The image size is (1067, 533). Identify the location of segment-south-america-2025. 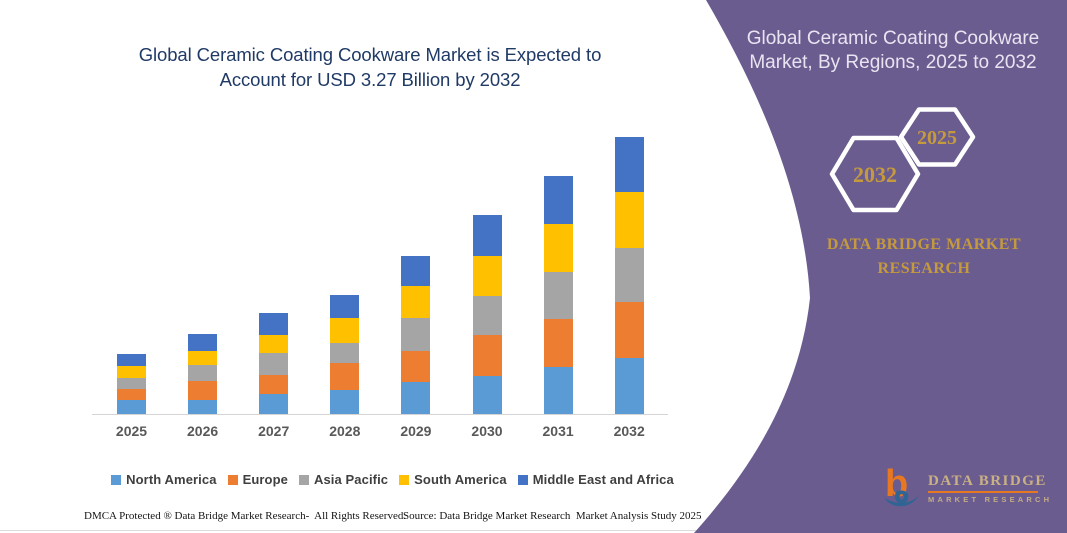
(131, 371).